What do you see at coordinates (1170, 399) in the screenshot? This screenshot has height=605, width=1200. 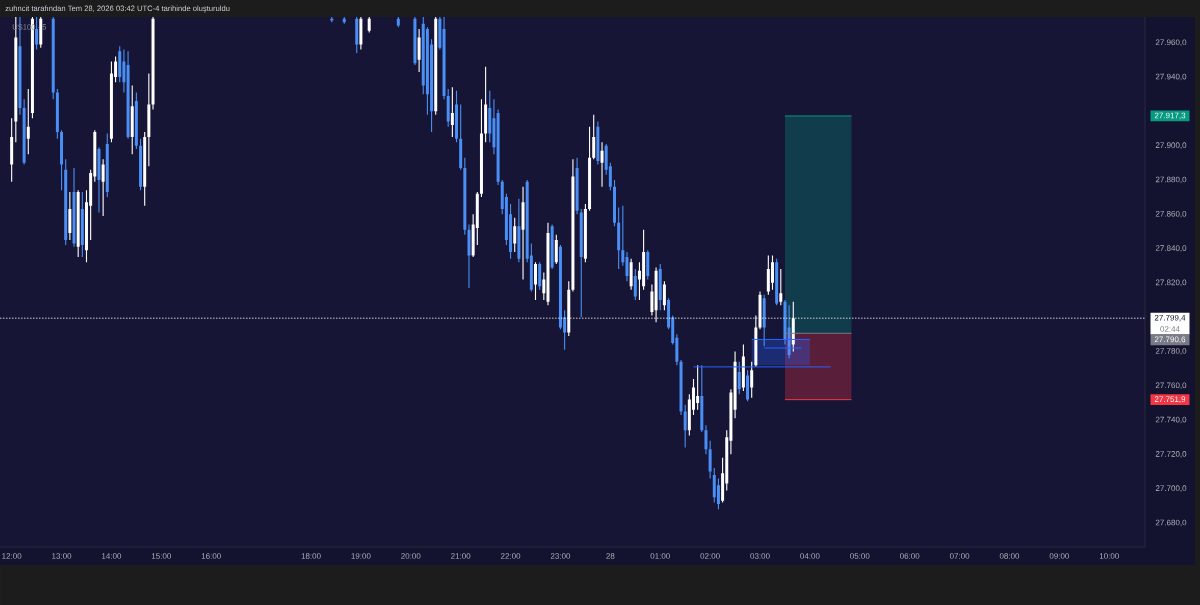 I see `text: 27.751,9` at bounding box center [1170, 399].